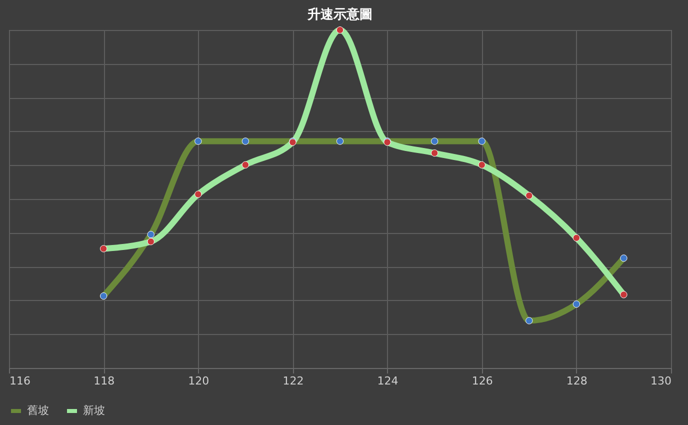 Image resolution: width=688 pixels, height=425 pixels. Describe the element at coordinates (38, 410) in the screenshot. I see `legend-label: 舊坡` at that location.